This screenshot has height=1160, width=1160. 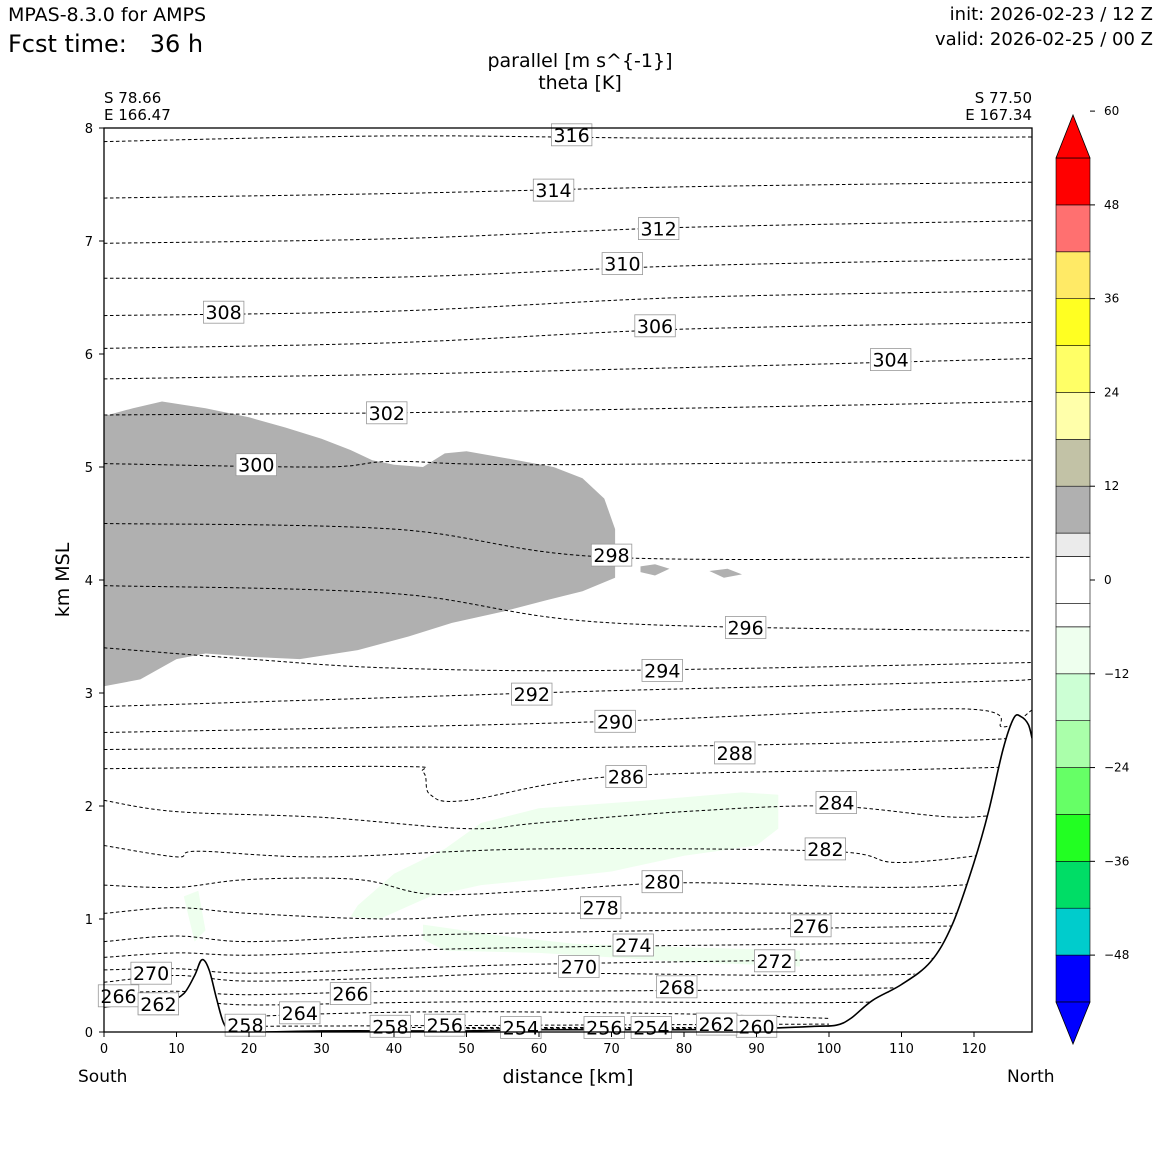 What do you see at coordinates (176, 1049) in the screenshot?
I see `x-tick-label-10: 10` at bounding box center [176, 1049].